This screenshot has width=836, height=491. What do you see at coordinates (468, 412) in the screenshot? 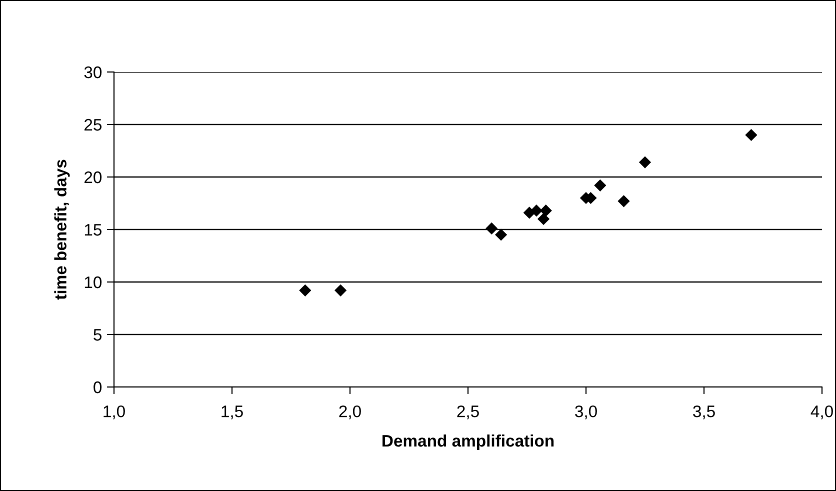
I see `x-tick-label: 2,5` at bounding box center [468, 412].